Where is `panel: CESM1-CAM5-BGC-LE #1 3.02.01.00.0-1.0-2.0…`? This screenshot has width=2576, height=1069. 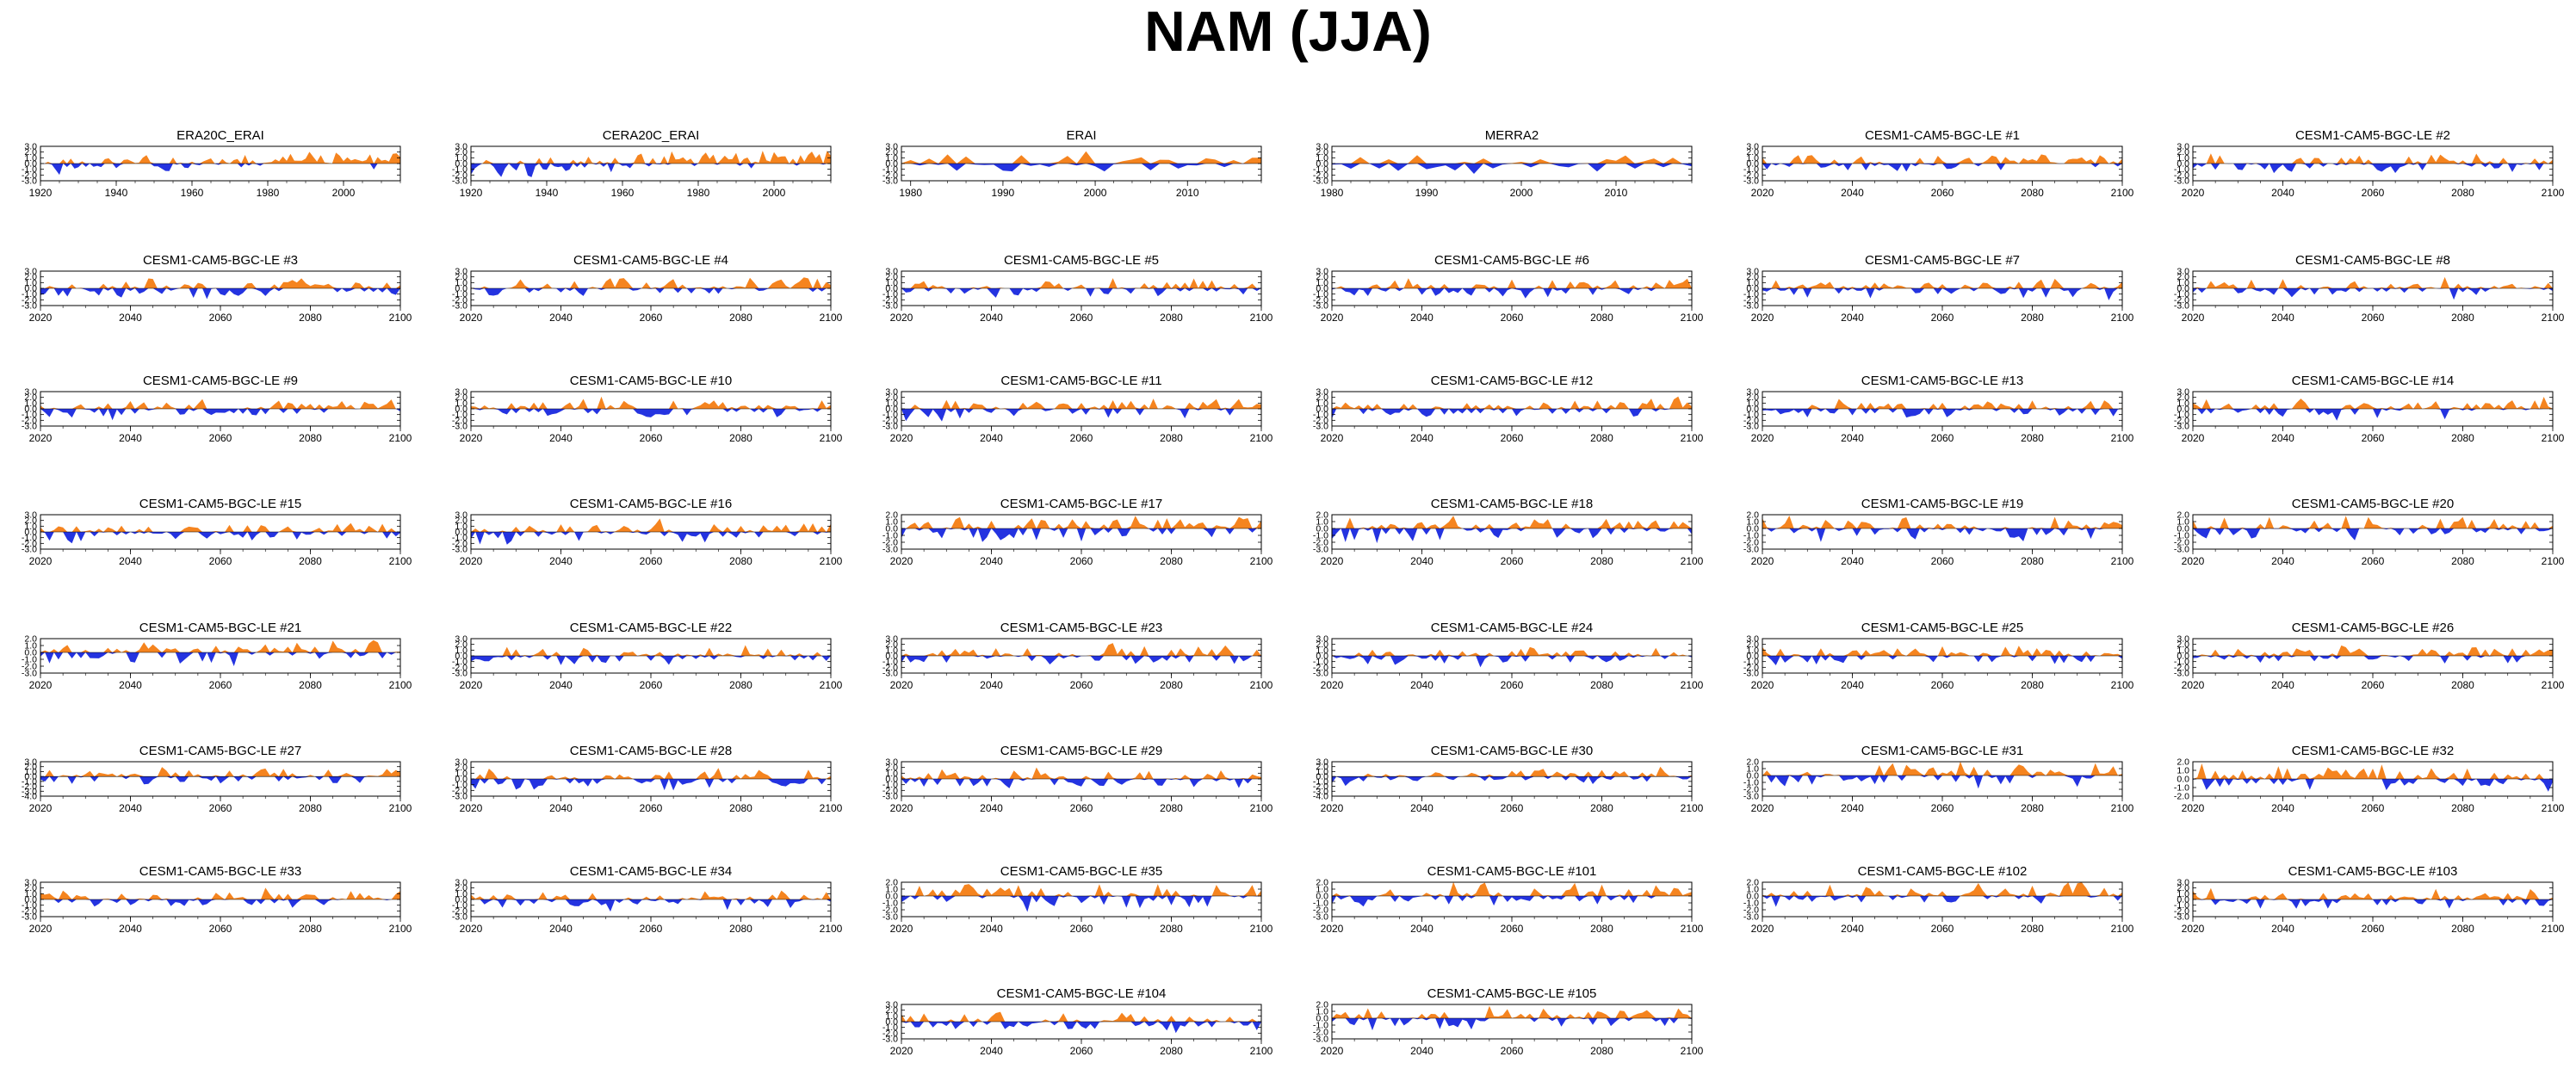 panel: CESM1-CAM5-BGC-LE #1 3.02.01.00.0-1.0-2.0… is located at coordinates (1938, 163).